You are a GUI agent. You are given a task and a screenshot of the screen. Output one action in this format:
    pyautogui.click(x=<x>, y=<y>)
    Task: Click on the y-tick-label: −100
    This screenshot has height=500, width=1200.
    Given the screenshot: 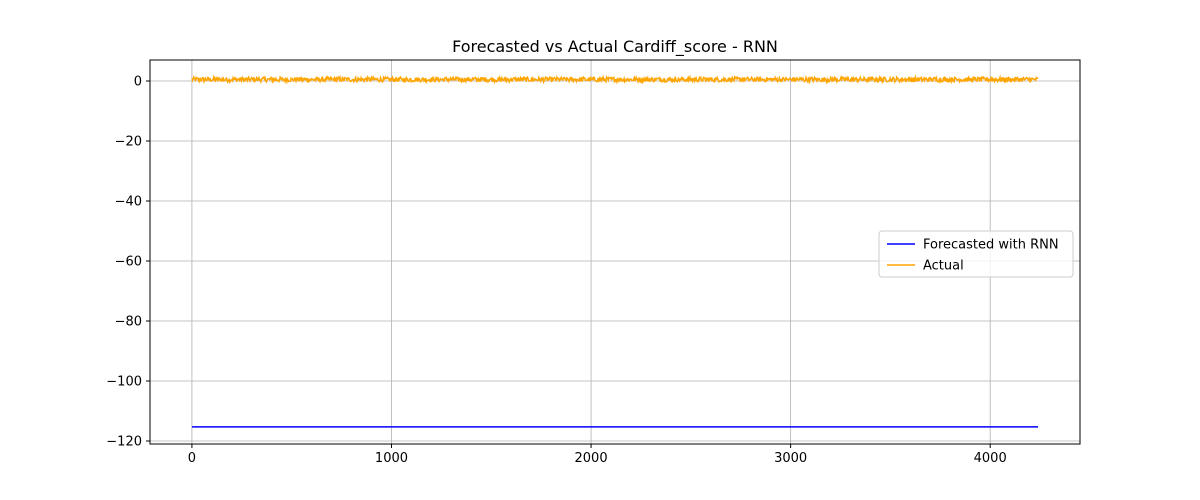 What is the action you would take?
    pyautogui.click(x=124, y=382)
    